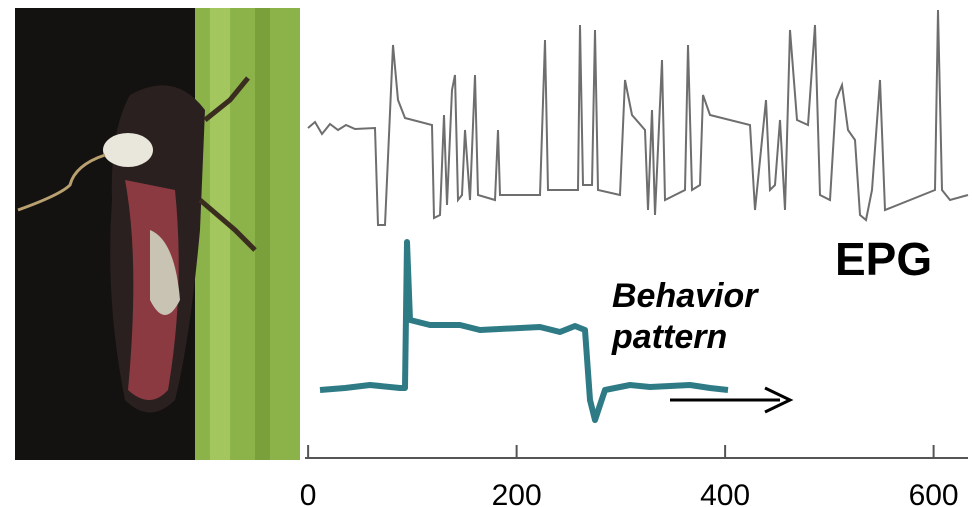  What do you see at coordinates (732, 400) in the screenshot?
I see `arrow` at bounding box center [732, 400].